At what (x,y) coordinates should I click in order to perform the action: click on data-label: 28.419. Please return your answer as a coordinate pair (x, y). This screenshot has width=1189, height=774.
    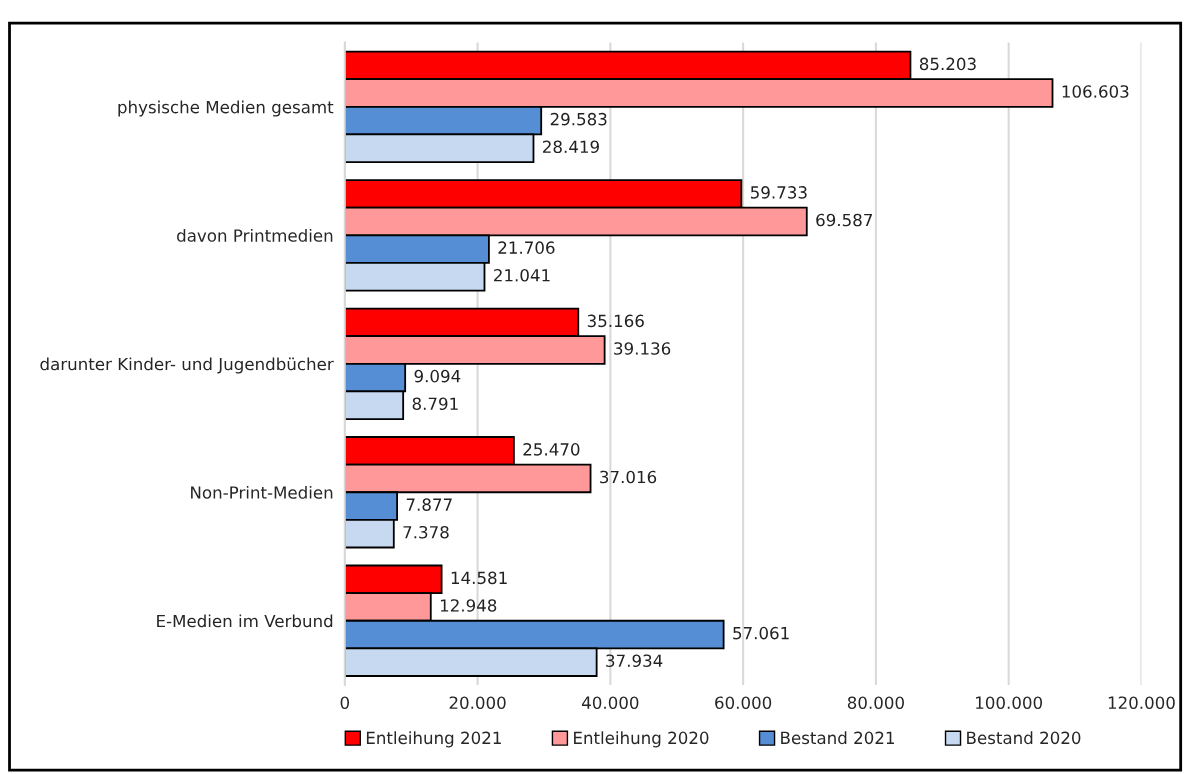
    Looking at the image, I should click on (571, 147).